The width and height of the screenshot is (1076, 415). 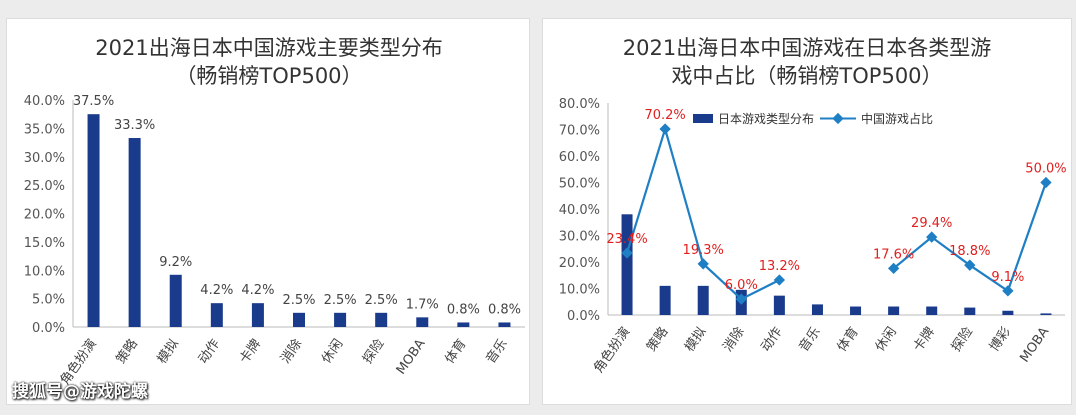 What do you see at coordinates (703, 250) in the screenshot?
I see `line-data-label: 19.3%` at bounding box center [703, 250].